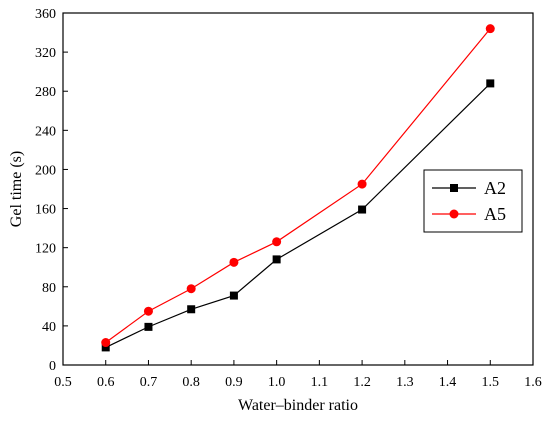 The image size is (550, 424). Describe the element at coordinates (45, 53) in the screenshot. I see `y-tick-label-8: 320` at that location.